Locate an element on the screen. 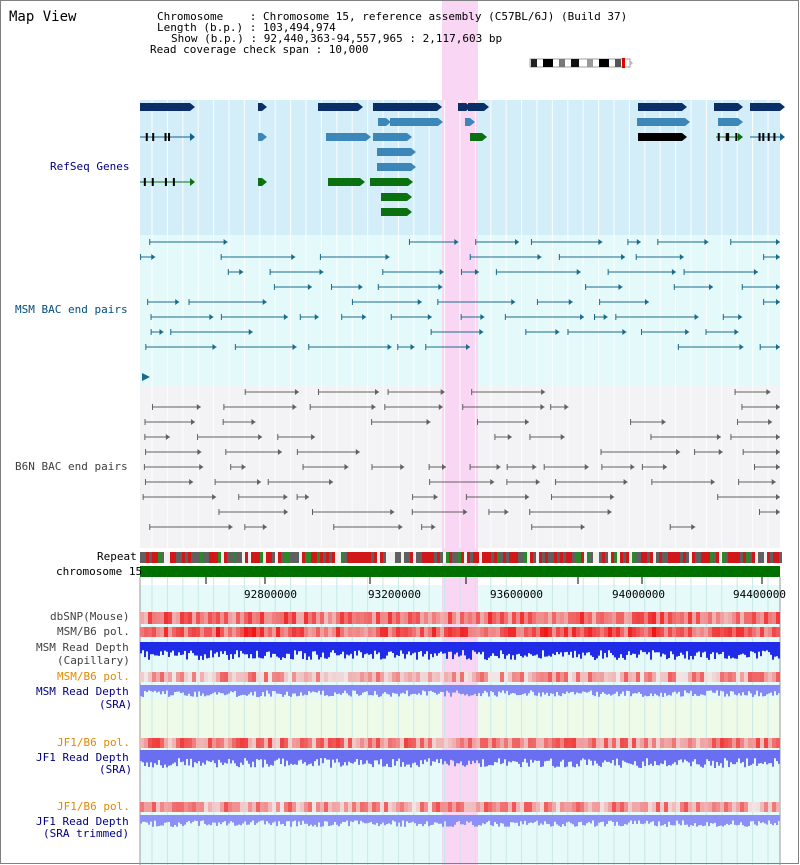  jf1-b6-pol-label: JF1/B6 pol. is located at coordinates (93, 742).